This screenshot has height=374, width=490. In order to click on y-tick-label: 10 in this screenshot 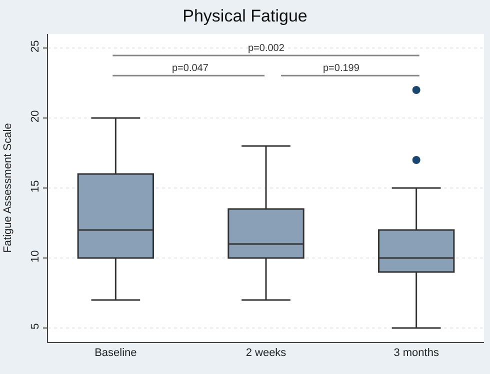, I will do `click(36, 256)`.